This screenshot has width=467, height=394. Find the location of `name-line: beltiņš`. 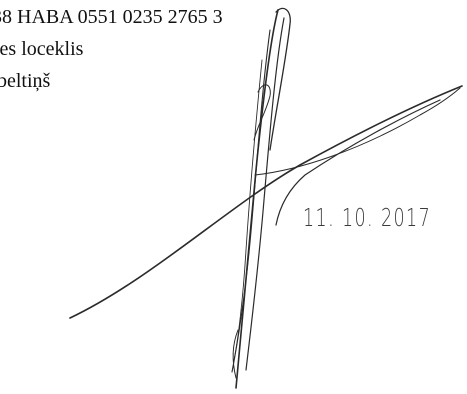

name-line: beltiņš is located at coordinates (25, 81).